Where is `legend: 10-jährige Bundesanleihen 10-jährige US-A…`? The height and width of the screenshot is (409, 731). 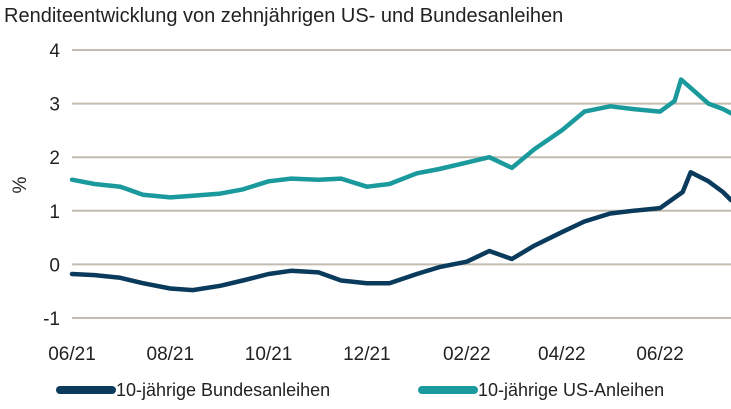
legend: 10-jährige Bundesanleihen 10-jährige US-A… is located at coordinates (360, 390).